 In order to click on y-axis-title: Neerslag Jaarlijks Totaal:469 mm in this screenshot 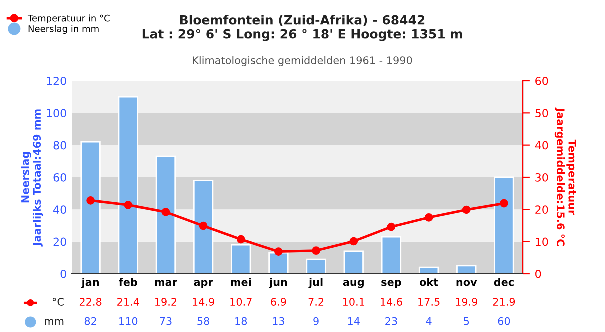, I will do `click(32, 178)`.